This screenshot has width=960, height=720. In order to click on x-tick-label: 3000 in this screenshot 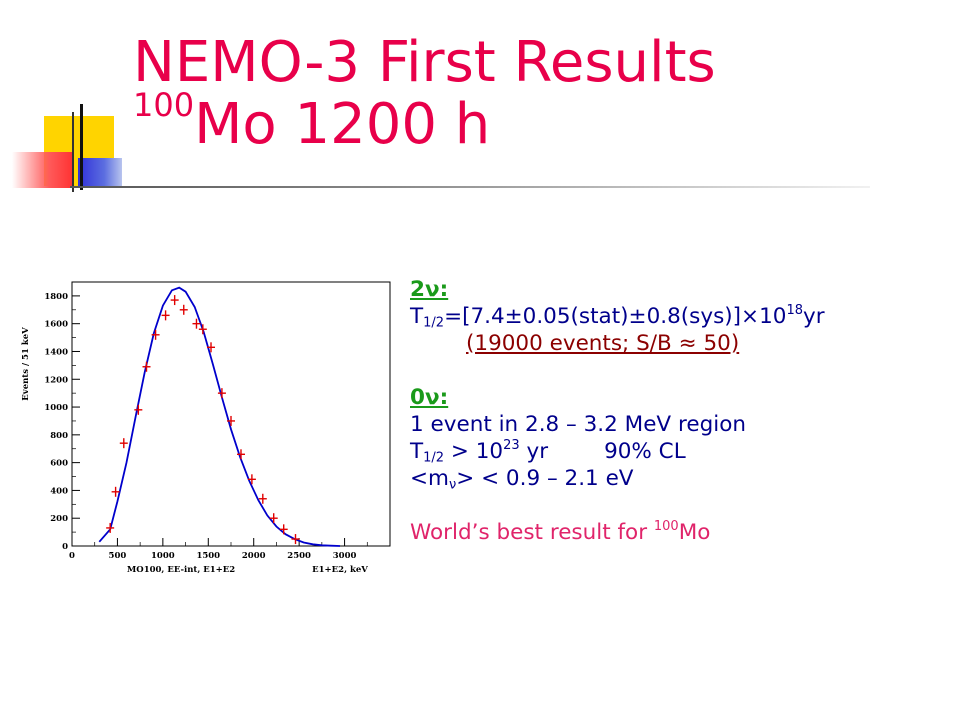, I will do `click(345, 556)`.